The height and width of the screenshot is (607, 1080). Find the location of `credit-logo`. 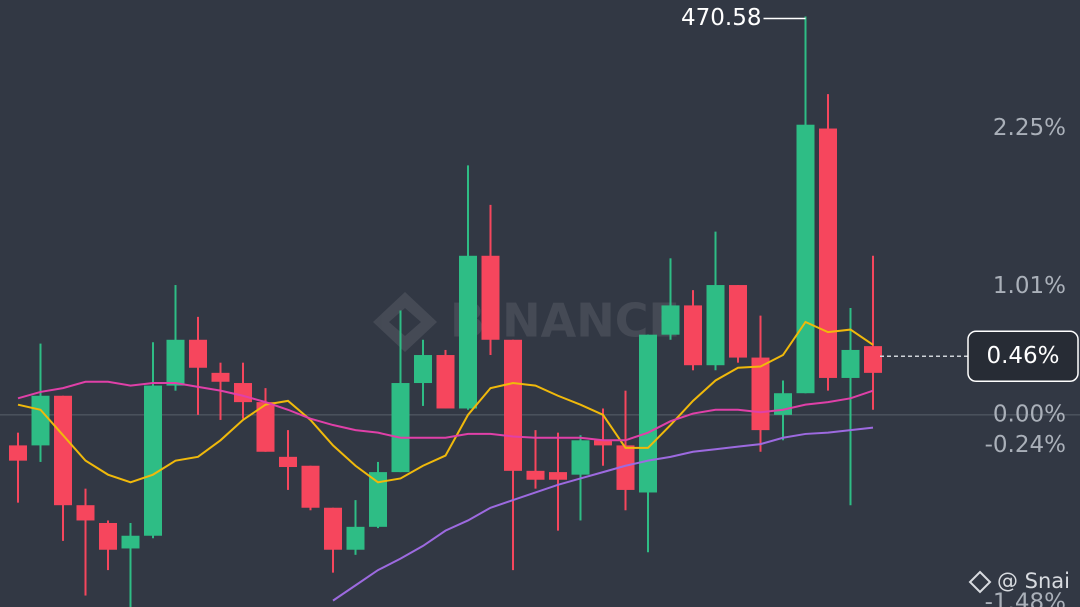

credit-logo is located at coordinates (980, 582).